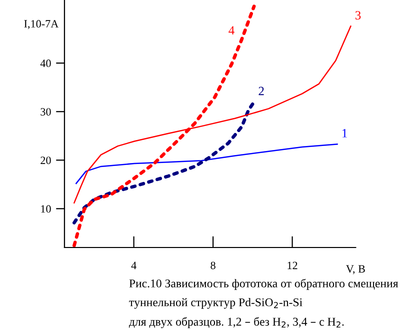 The width and height of the screenshot is (416, 330). Describe the element at coordinates (133, 266) in the screenshot. I see `x-tick-label: 4` at that location.